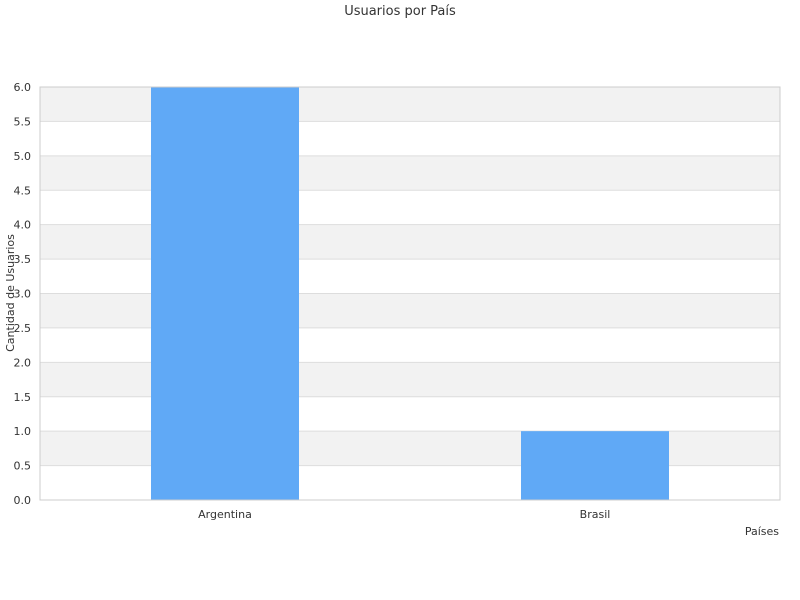 The height and width of the screenshot is (600, 800). What do you see at coordinates (23, 362) in the screenshot?
I see `y-tick-label: 2.0` at bounding box center [23, 362].